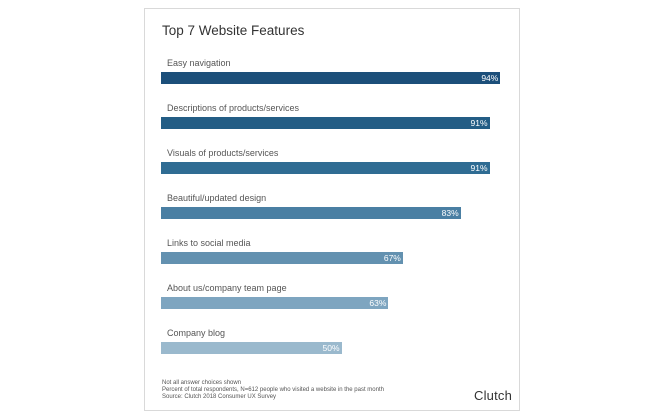 This screenshot has height=419, width=670. I want to click on bar-beautiful-updated-design, so click(311, 213).